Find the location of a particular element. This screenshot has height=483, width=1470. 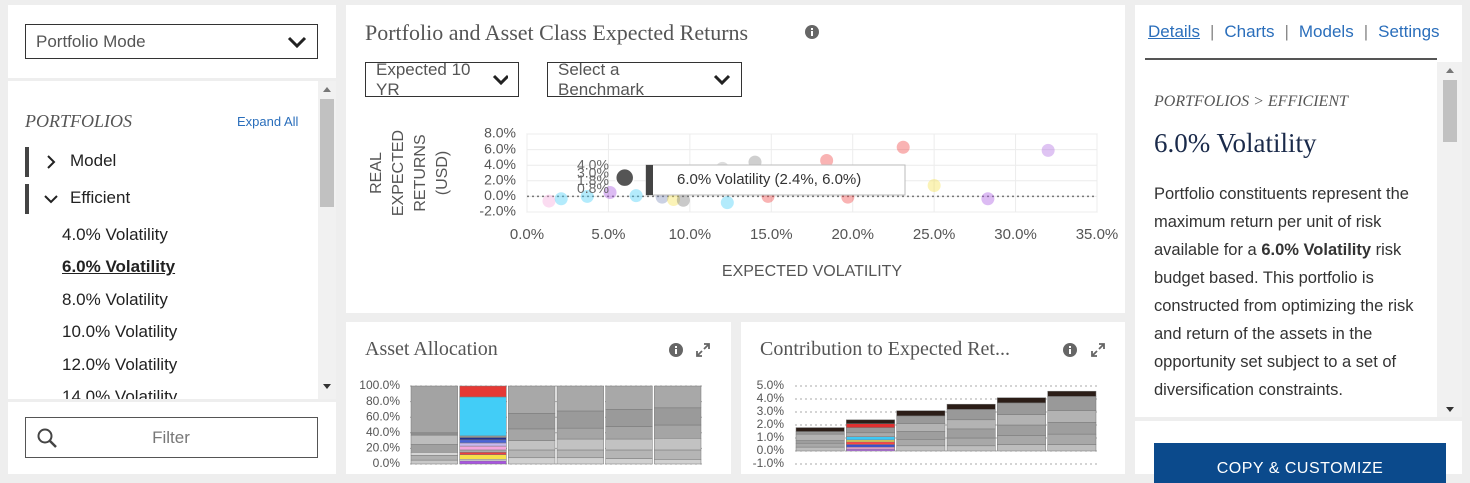

filter-input: Filter is located at coordinates (171, 437).